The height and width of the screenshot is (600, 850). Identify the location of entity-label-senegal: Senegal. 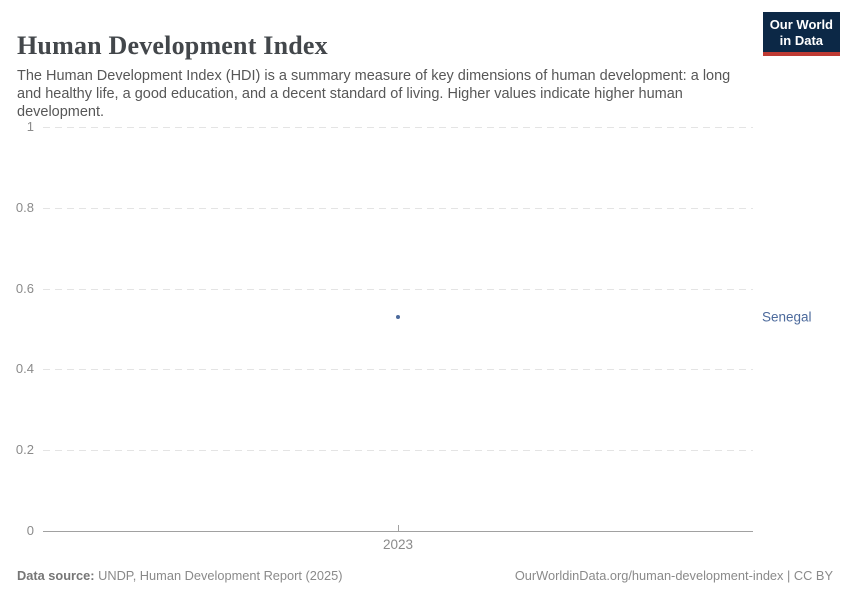
(787, 317).